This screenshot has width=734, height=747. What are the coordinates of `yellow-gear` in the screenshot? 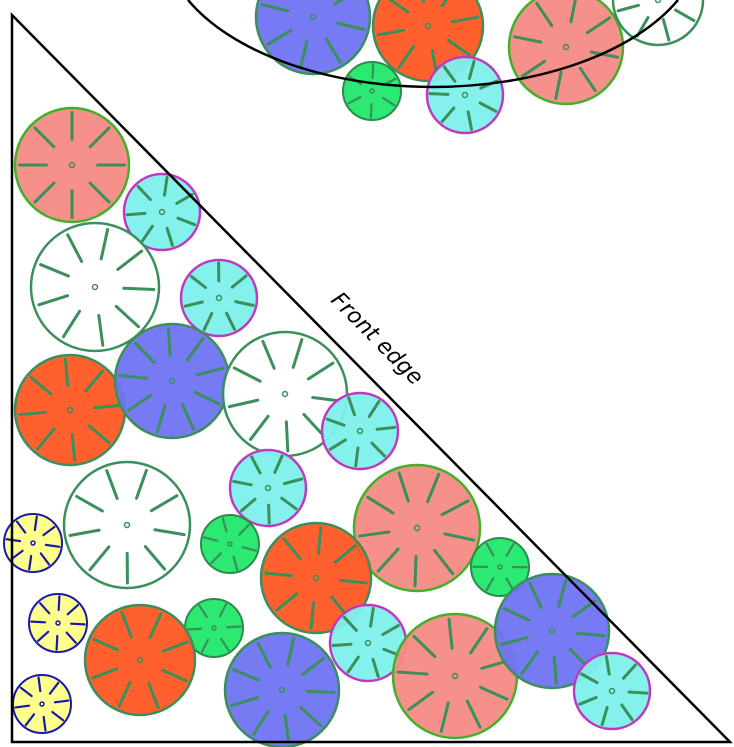 It's located at (58, 623).